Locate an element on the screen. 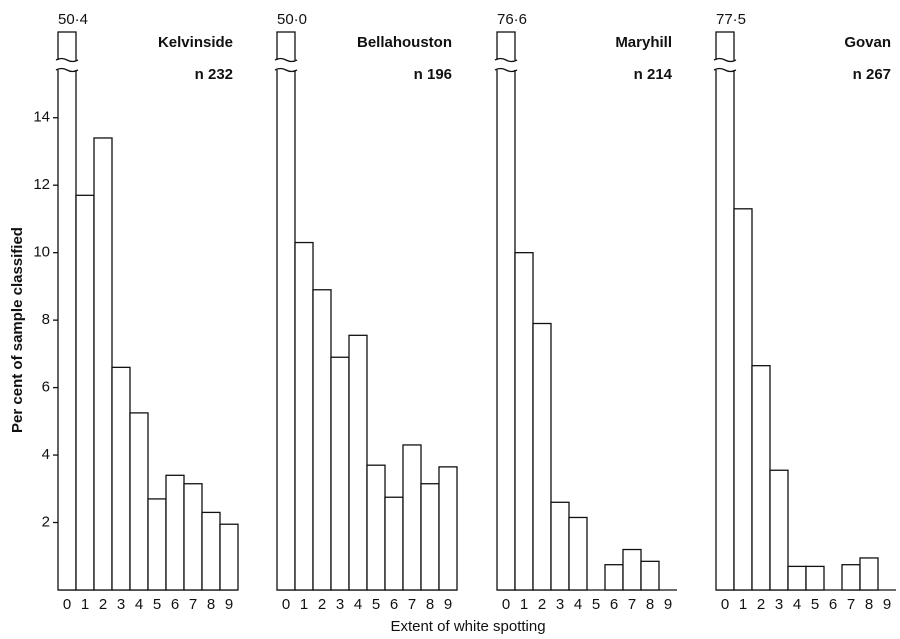  panel-annotation: n 214 is located at coordinates (653, 74).